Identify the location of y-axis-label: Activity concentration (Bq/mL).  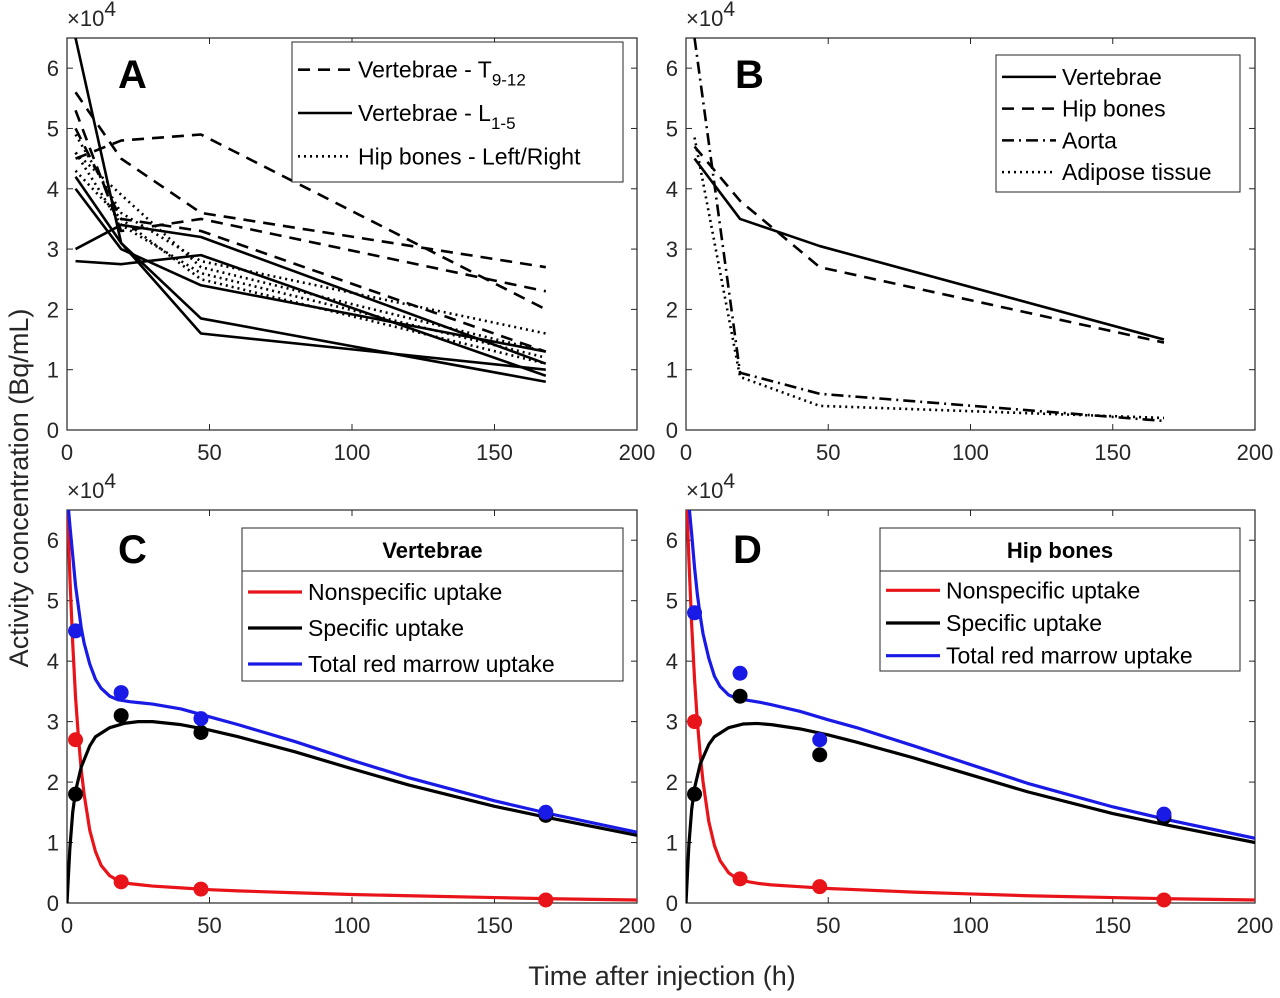
(19, 488).